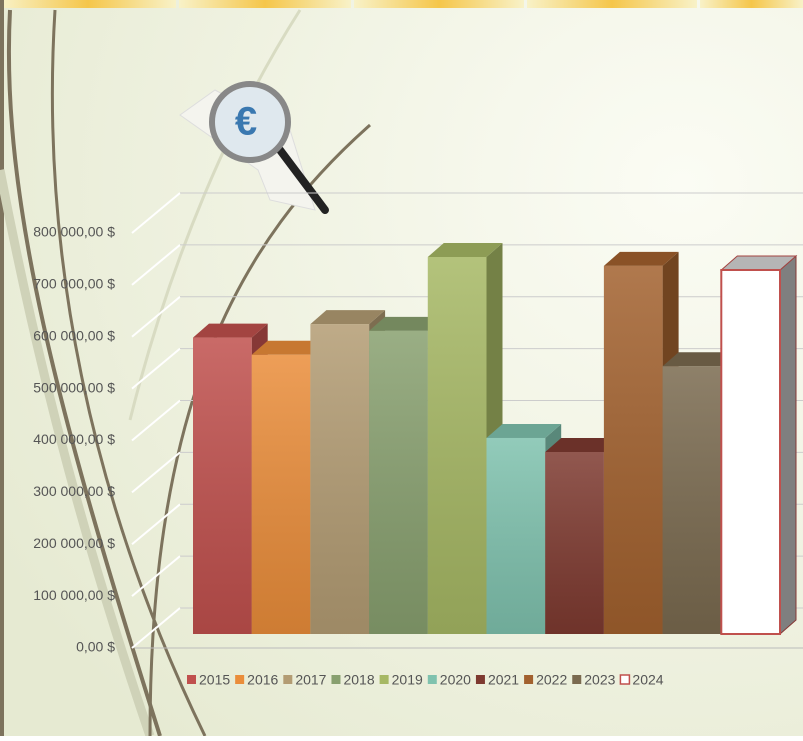 This screenshot has width=803, height=741. I want to click on legend-label: 2019, so click(407, 680).